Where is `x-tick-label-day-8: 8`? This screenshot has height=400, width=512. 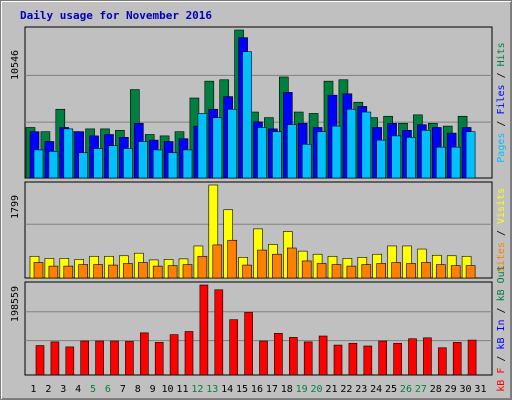
x-tick-label-day-8: 8 is located at coordinates (138, 389).